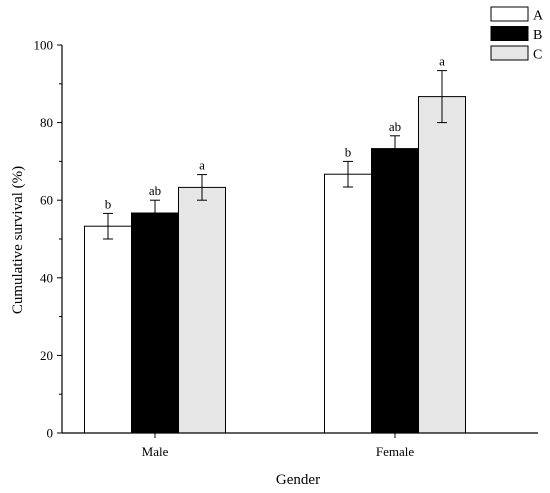 This screenshot has height=493, width=550. What do you see at coordinates (395, 451) in the screenshot?
I see `x-tick-label-female: Female` at bounding box center [395, 451].